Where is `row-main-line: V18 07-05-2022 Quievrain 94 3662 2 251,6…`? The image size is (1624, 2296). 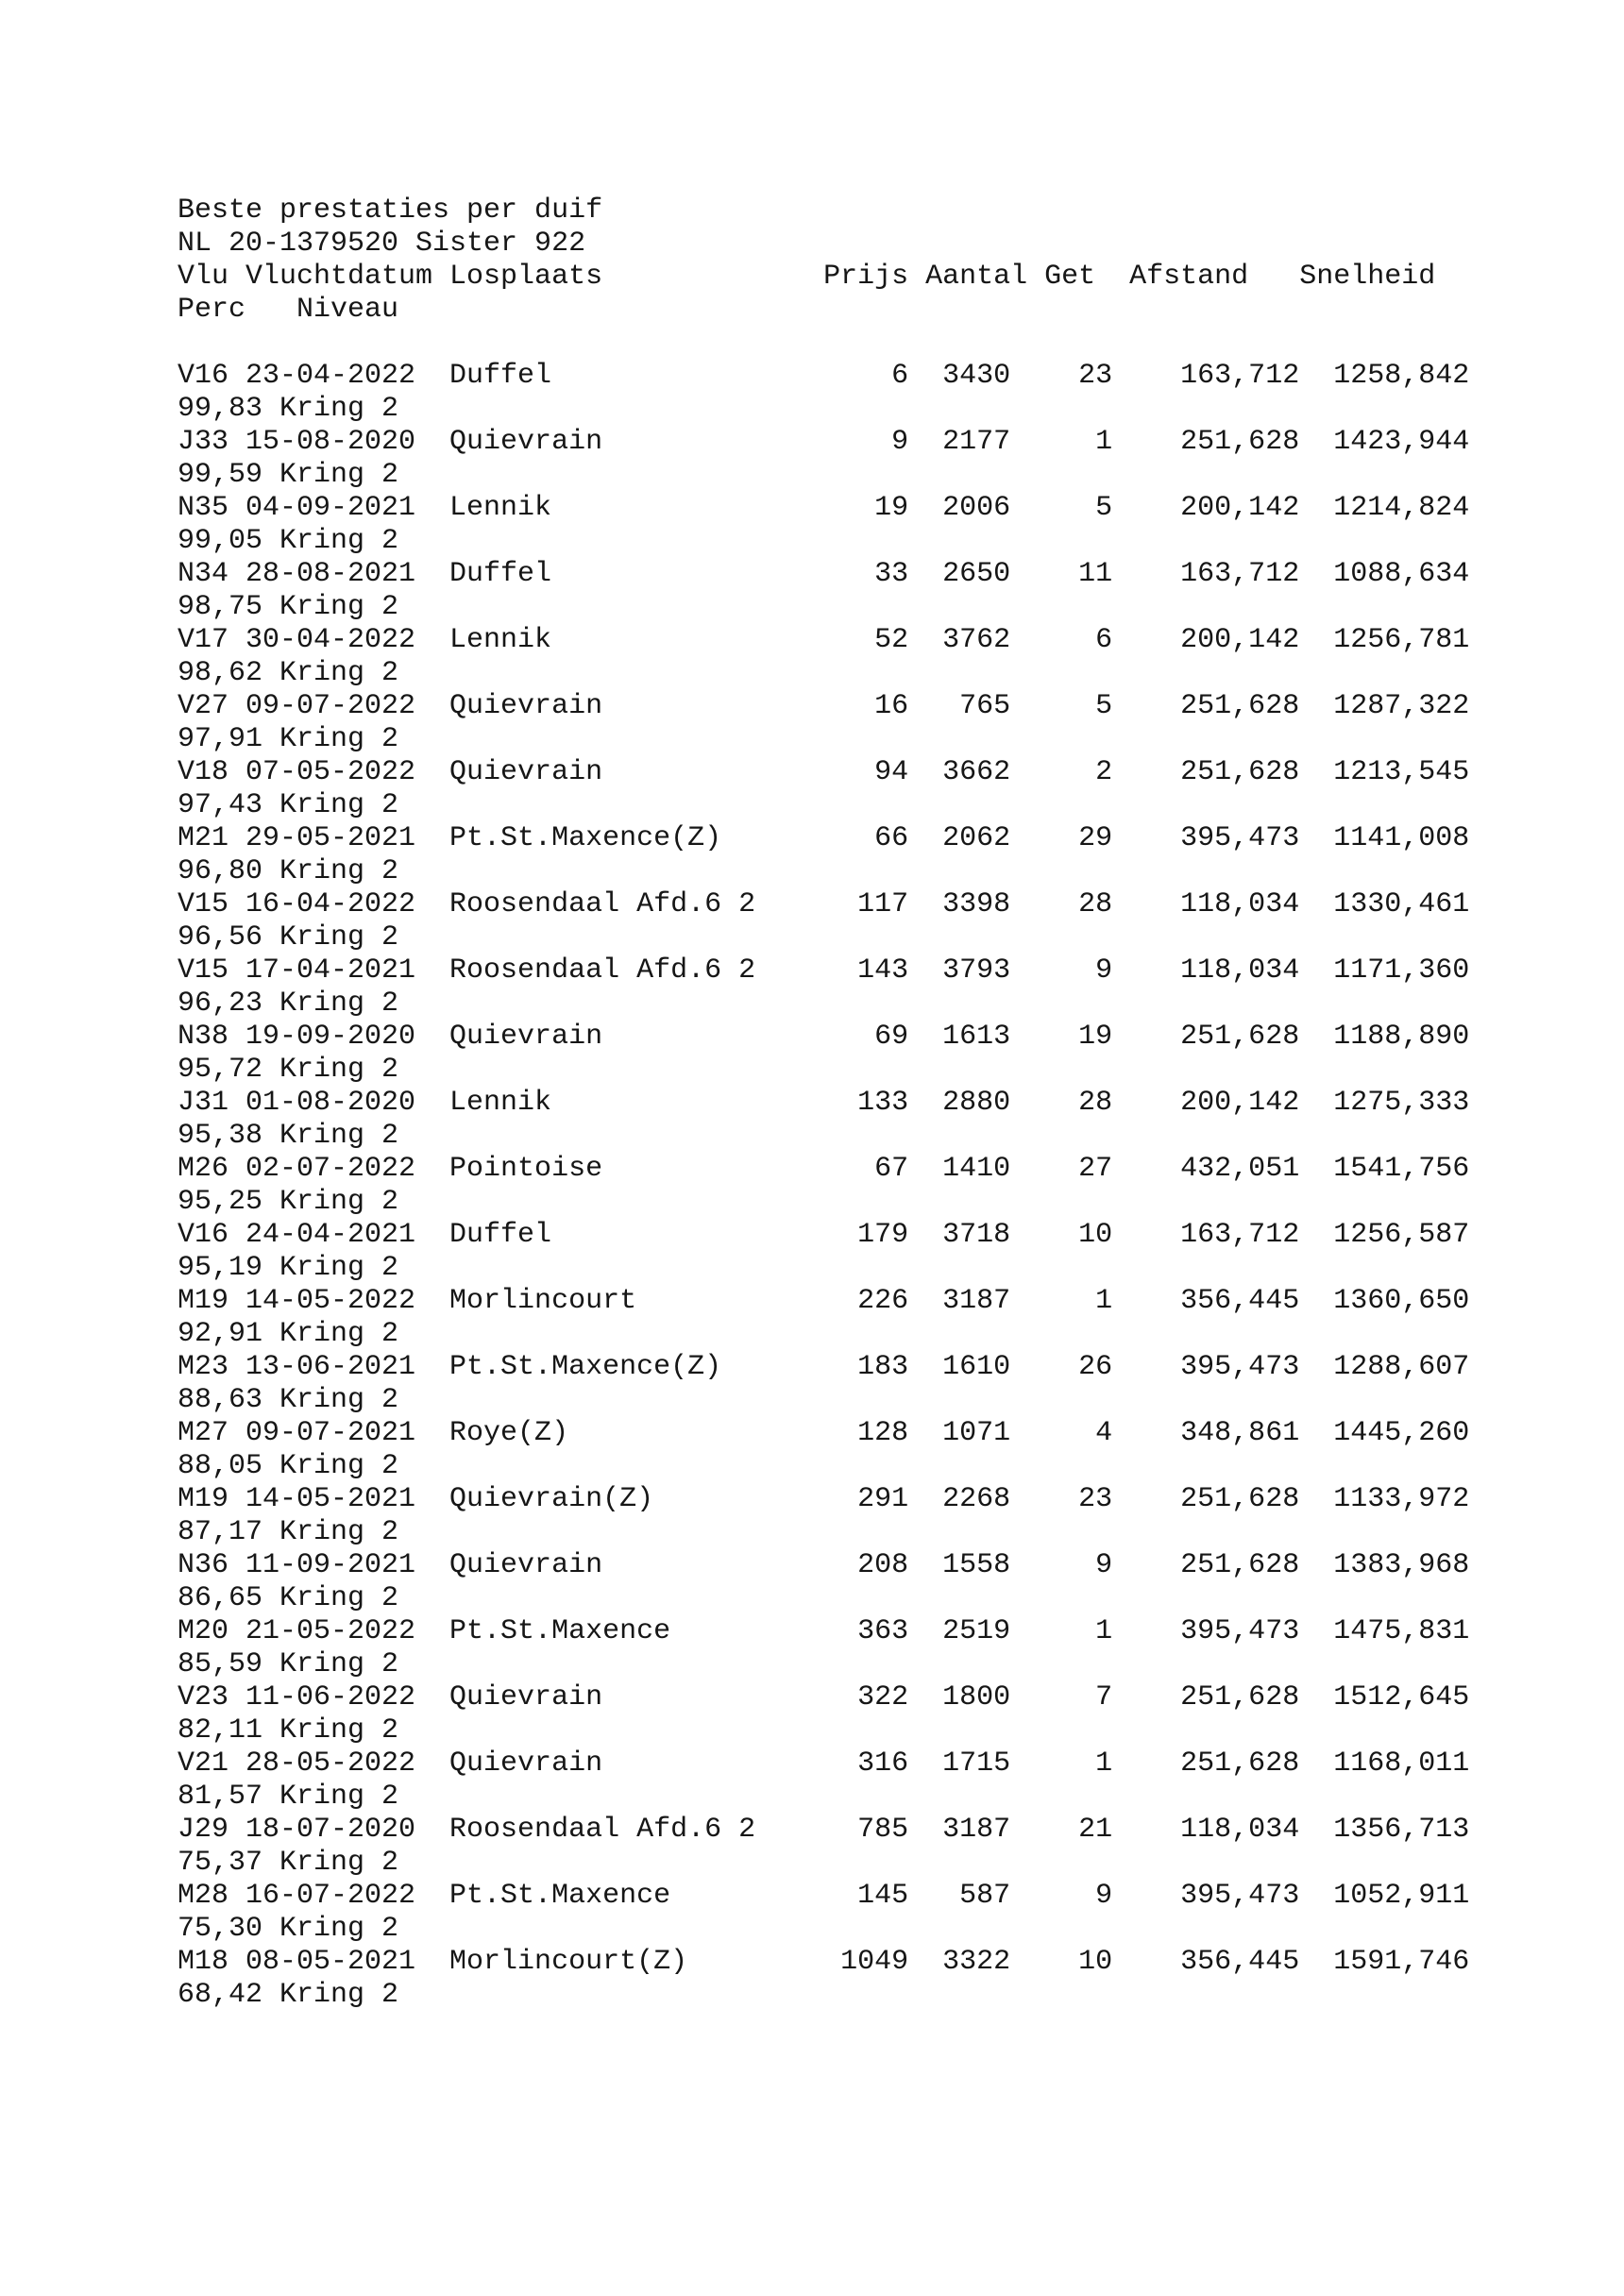 row-main-line: V18 07-05-2022 Quievrain 94 3662 2 251,6… is located at coordinates (824, 772).